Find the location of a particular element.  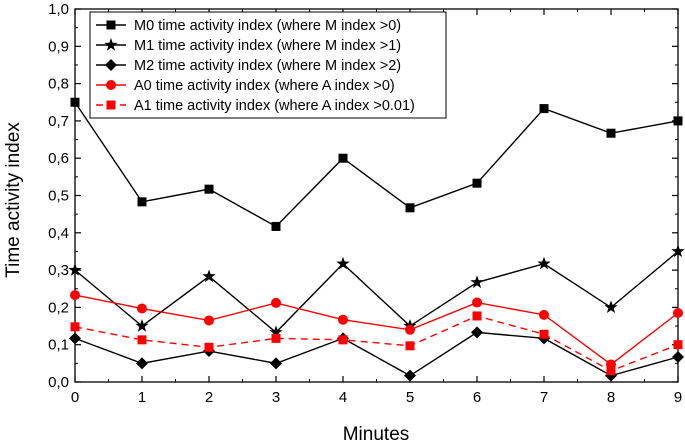

legend-box is located at coordinates (268, 65).